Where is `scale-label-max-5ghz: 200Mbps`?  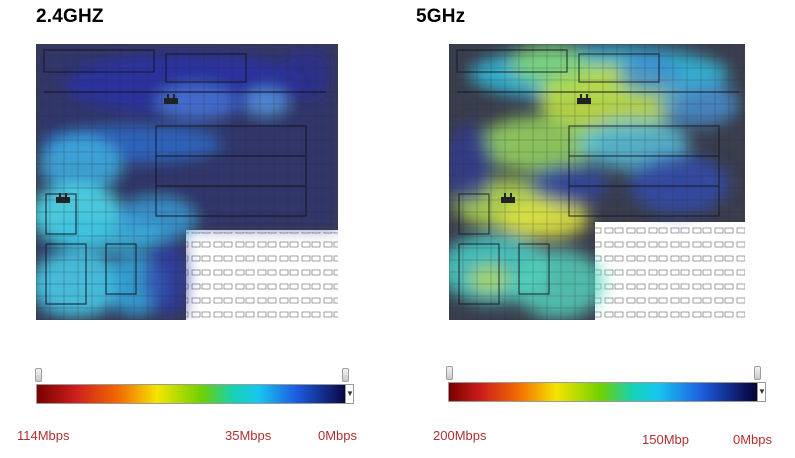 scale-label-max-5ghz: 200Mbps is located at coordinates (460, 435).